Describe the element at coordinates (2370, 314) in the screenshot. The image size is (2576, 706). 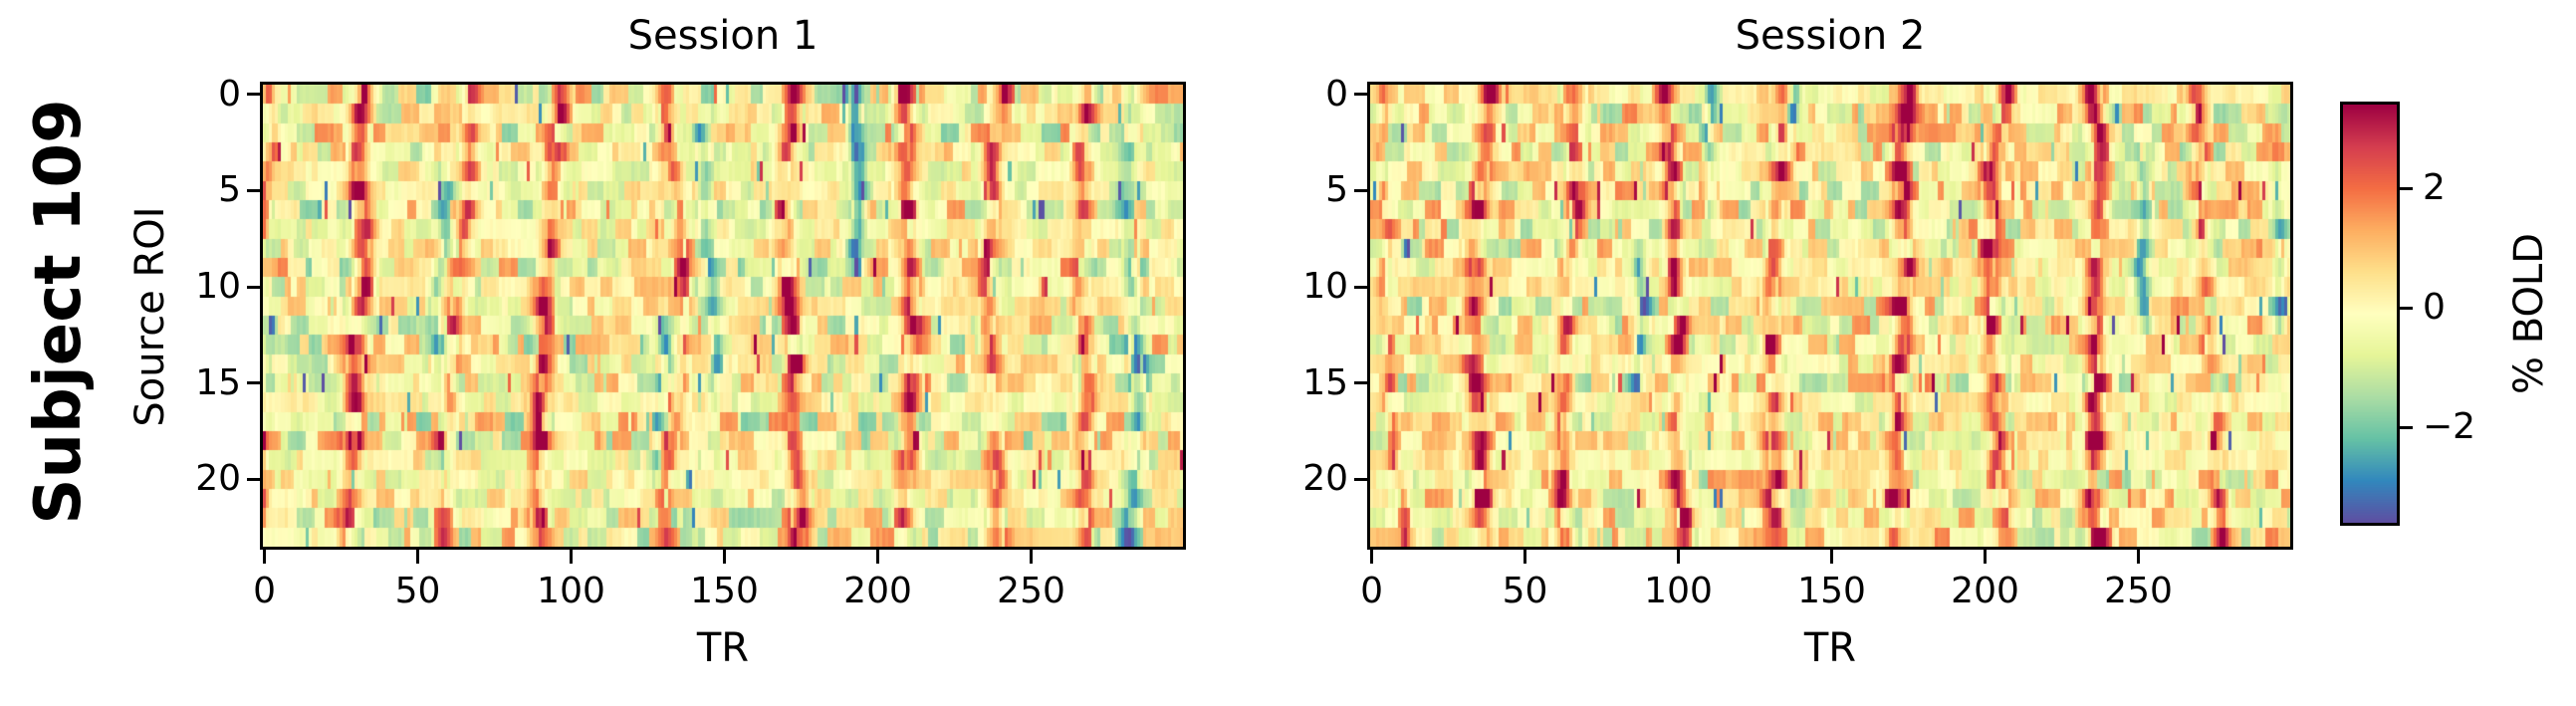
I see `colorbar-gradient` at that location.